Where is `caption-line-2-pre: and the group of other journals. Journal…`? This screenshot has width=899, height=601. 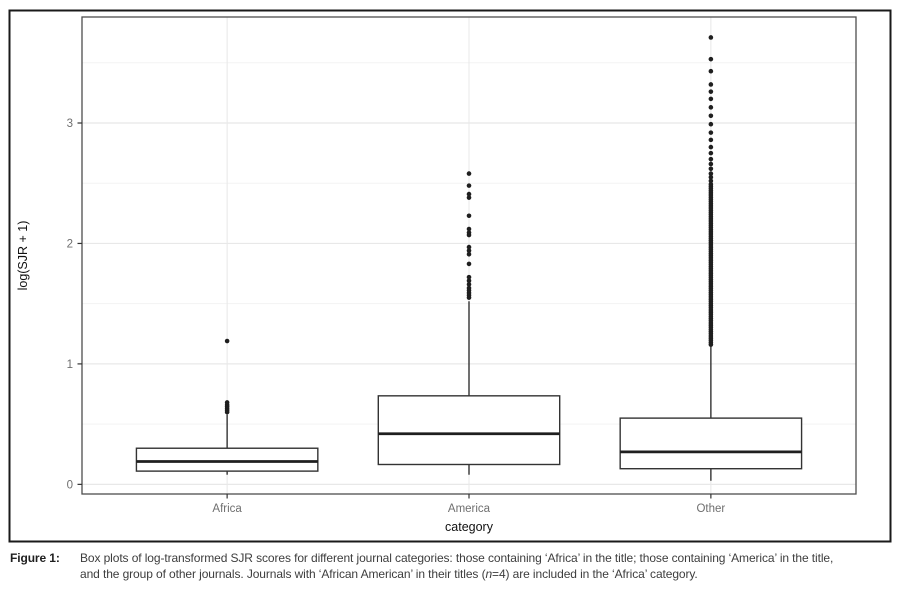
caption-line-2-pre: and the group of other journals. Journal… is located at coordinates (283, 574).